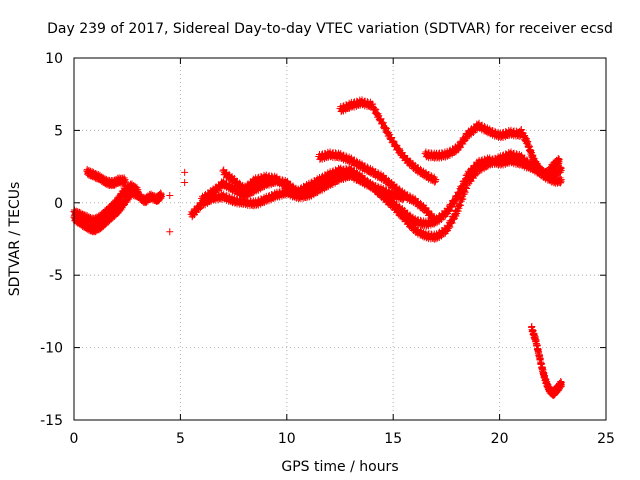 Image resolution: width=640 pixels, height=480 pixels. What do you see at coordinates (56, 276) in the screenshot?
I see `y-tick-label: -5` at bounding box center [56, 276].